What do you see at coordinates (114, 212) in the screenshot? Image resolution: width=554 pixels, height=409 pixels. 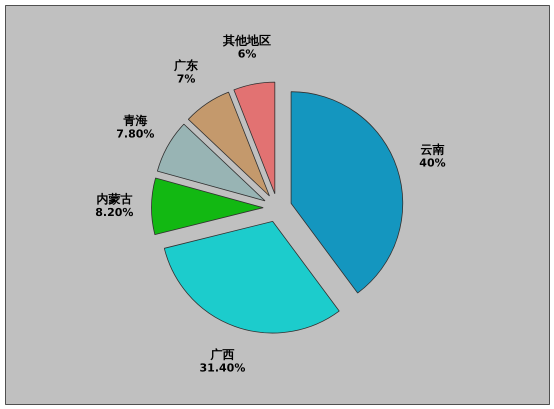 I see `data-label: 8.20%` at bounding box center [114, 212].